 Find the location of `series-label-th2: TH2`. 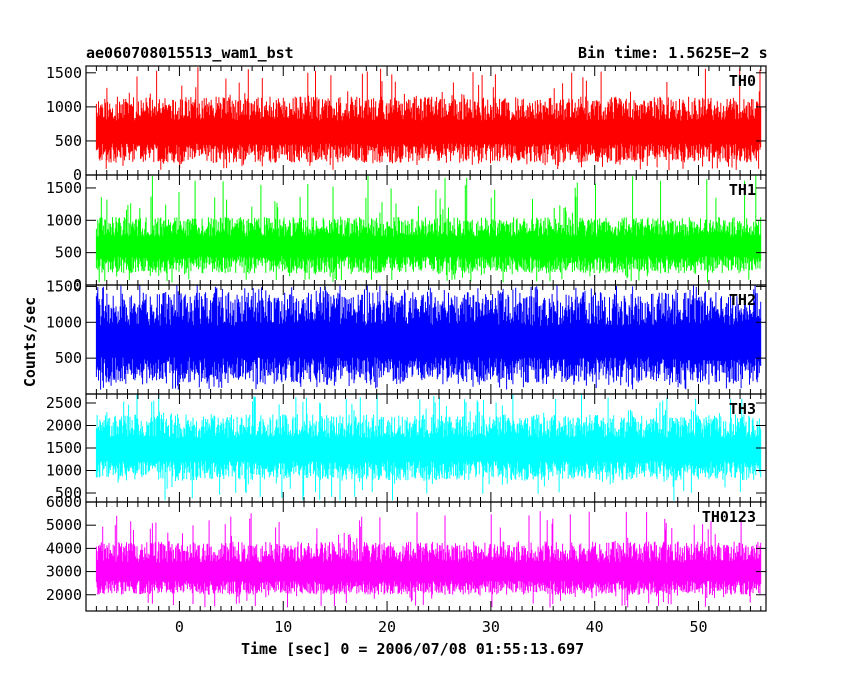

series-label-th2: TH2 is located at coordinates (742, 300).